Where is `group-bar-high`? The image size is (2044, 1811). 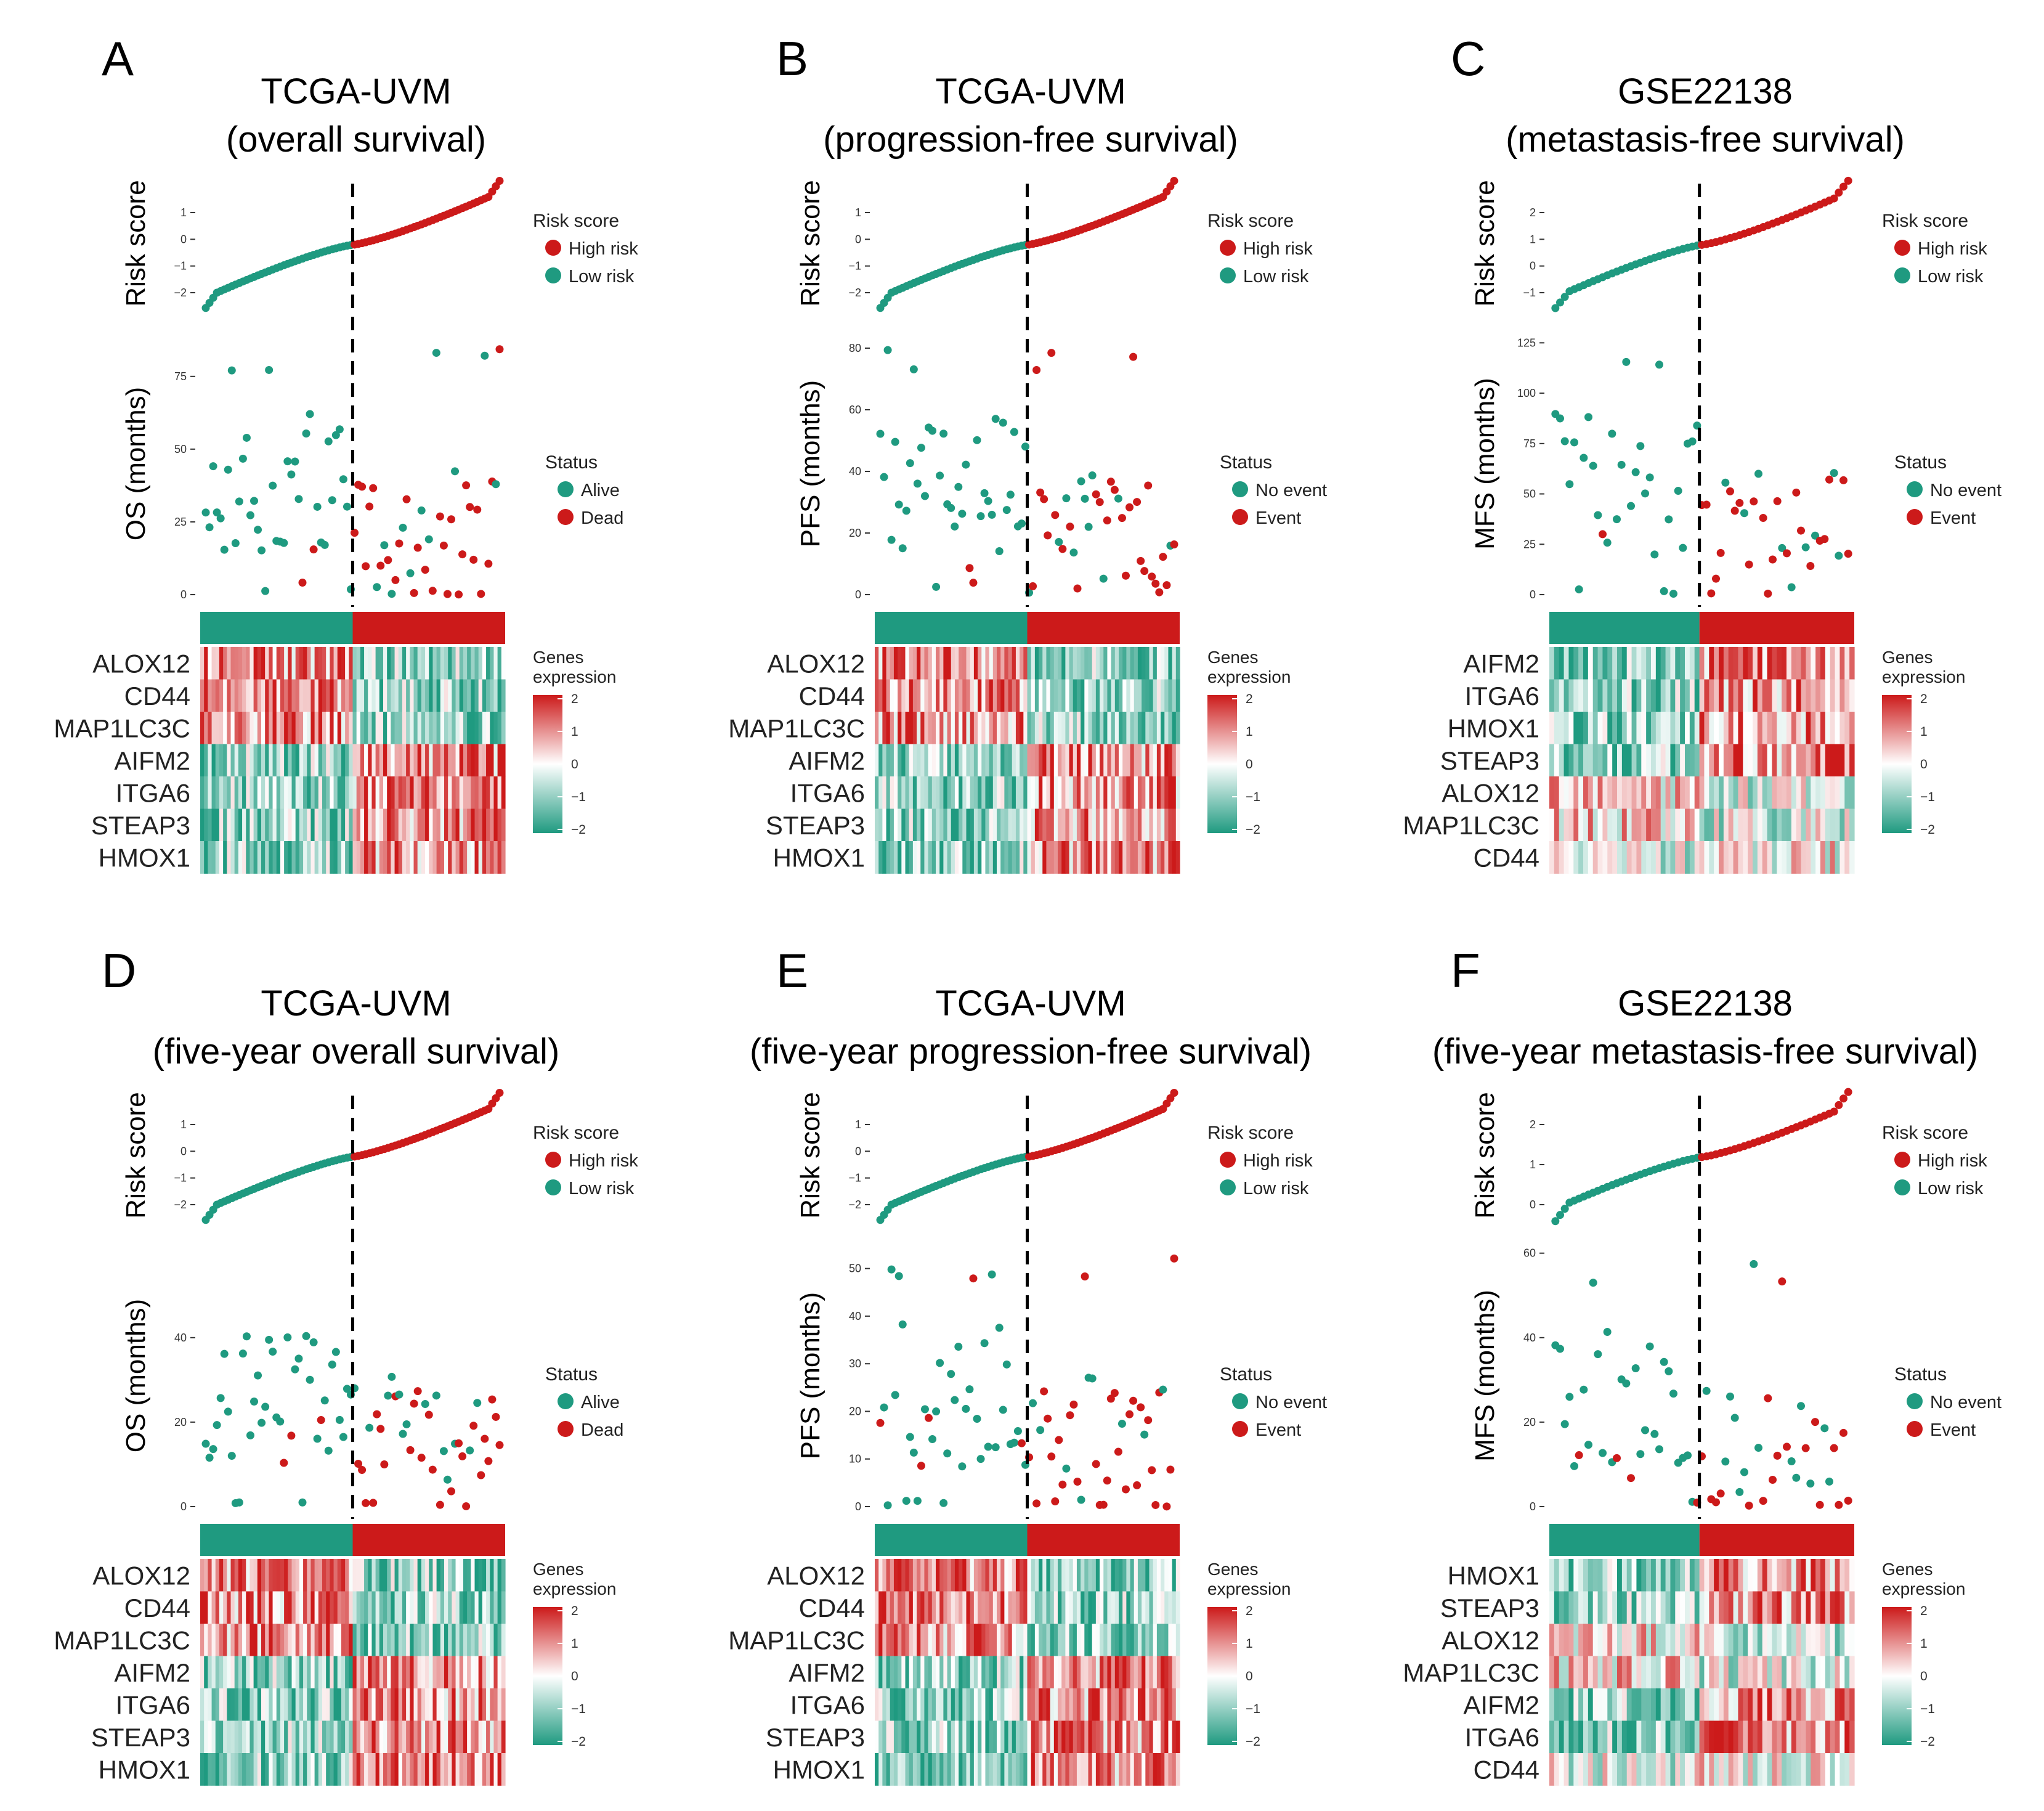 group-bar-high is located at coordinates (1777, 628).